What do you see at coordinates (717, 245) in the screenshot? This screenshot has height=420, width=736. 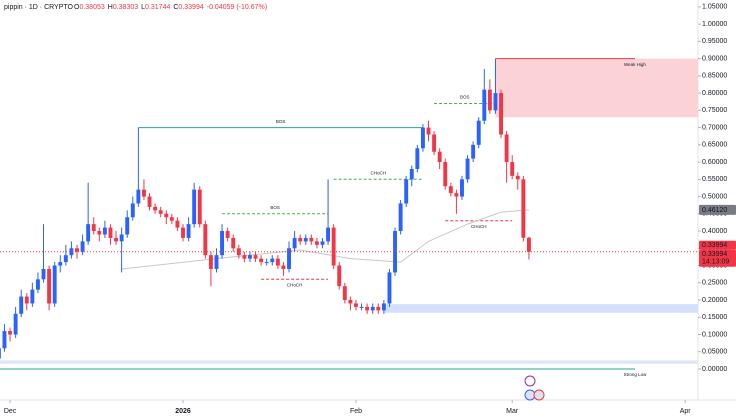 I see `last-price-box` at bounding box center [717, 245].